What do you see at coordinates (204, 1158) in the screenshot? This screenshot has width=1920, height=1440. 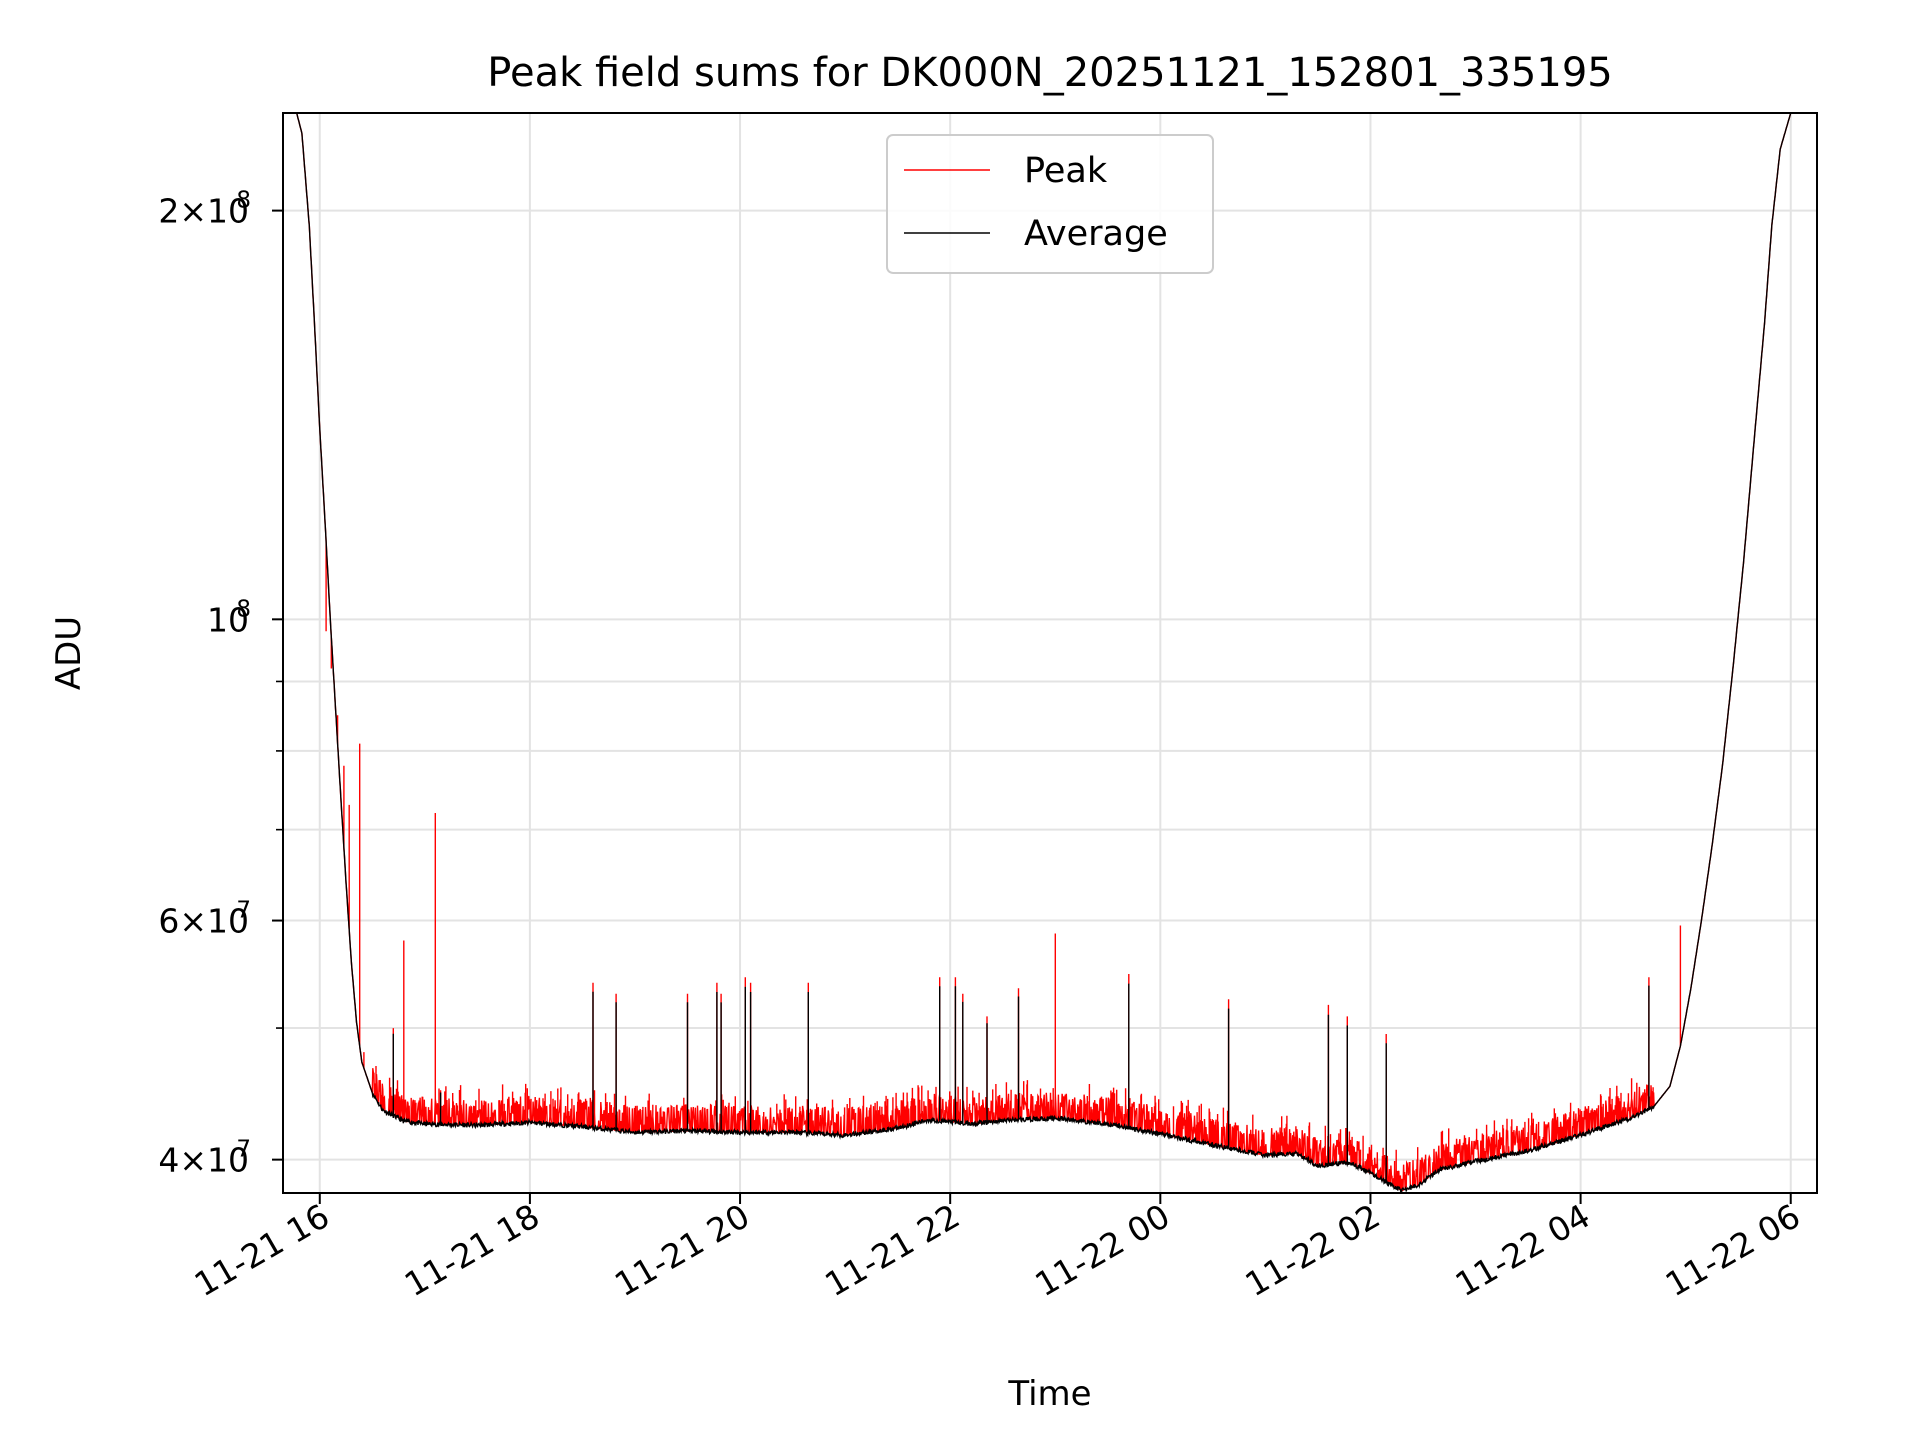 I see `y-tick-label: 4×10⁷` at bounding box center [204, 1158].